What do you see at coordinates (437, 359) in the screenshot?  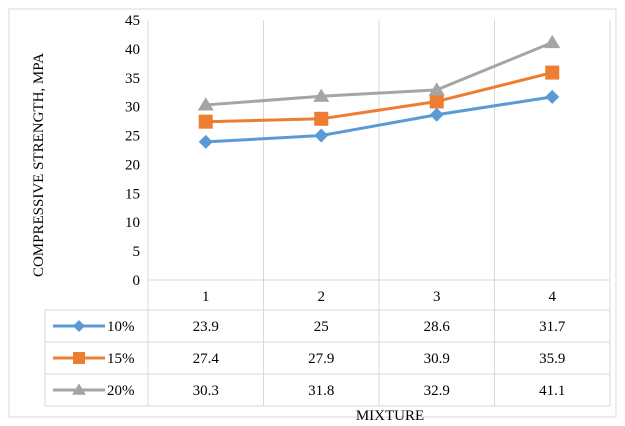 I see `data-label: 30.9` at bounding box center [437, 359].